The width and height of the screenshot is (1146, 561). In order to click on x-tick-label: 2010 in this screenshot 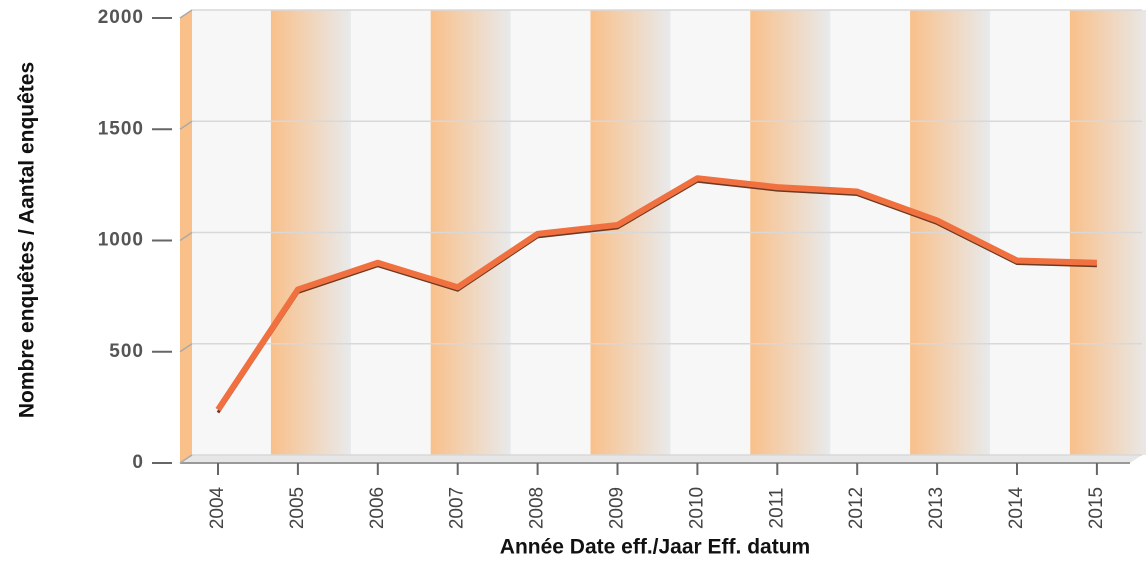, I will do `click(696, 508)`.